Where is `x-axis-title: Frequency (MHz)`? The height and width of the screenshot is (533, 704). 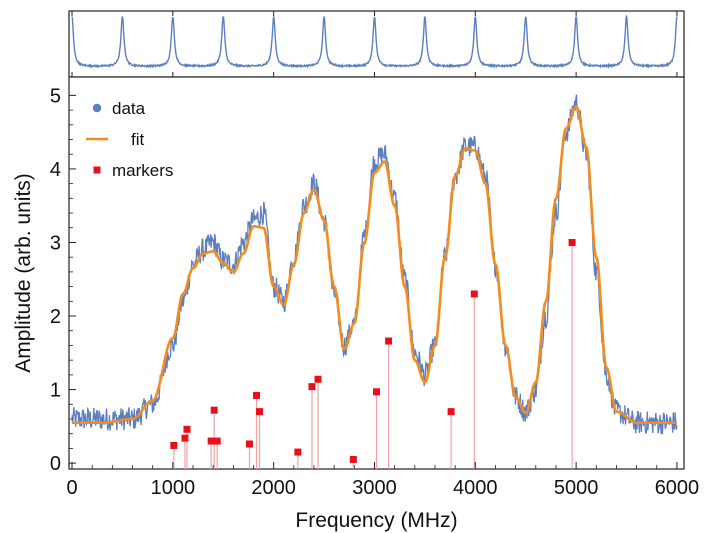 x-axis-title: Frequency (MHz) is located at coordinates (376, 520).